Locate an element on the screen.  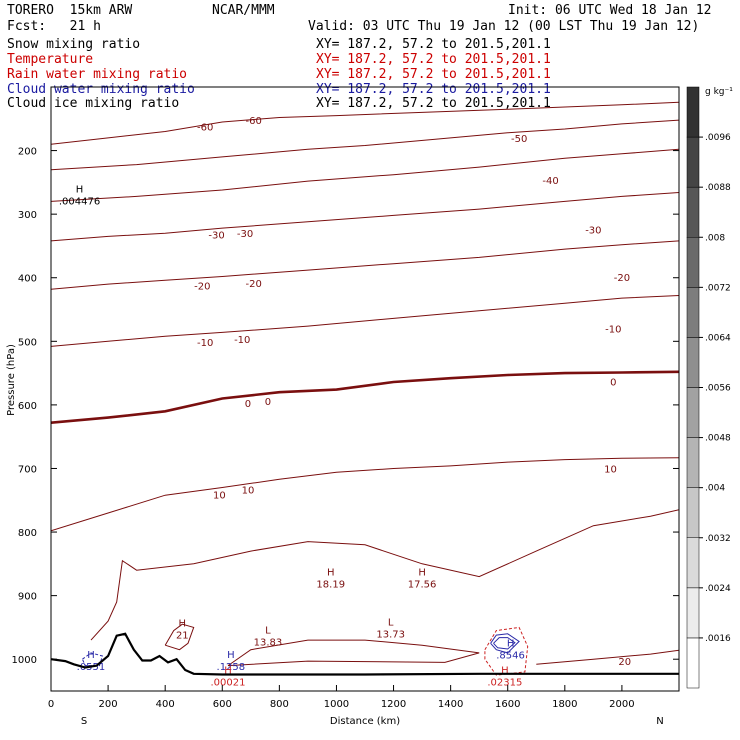
x-tick-label: 1200 is located at coordinates (393, 704).